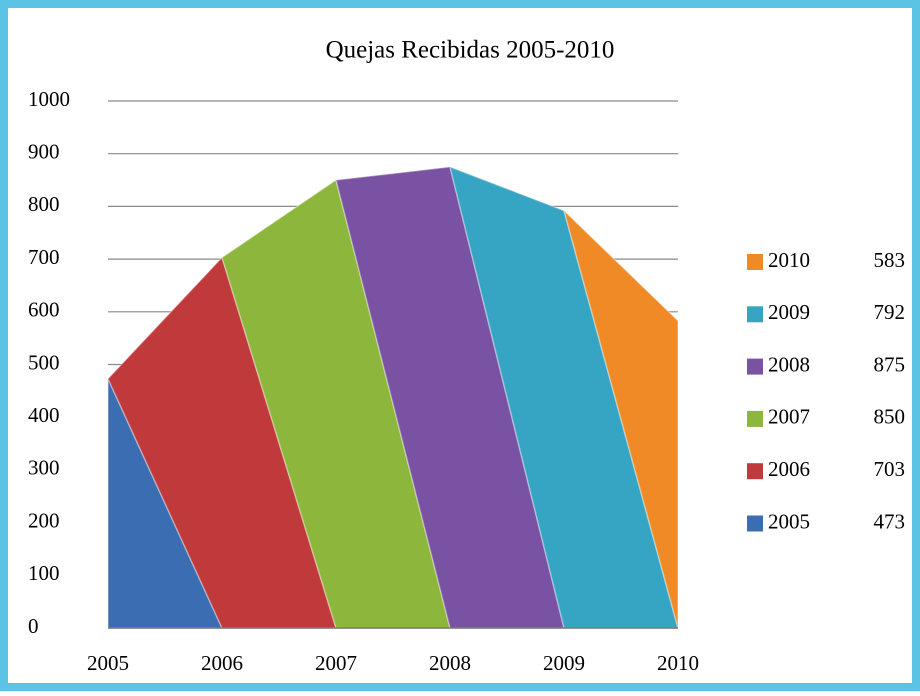 The height and width of the screenshot is (696, 920). What do you see at coordinates (44, 468) in the screenshot?
I see `y-tick-label: 300` at bounding box center [44, 468].